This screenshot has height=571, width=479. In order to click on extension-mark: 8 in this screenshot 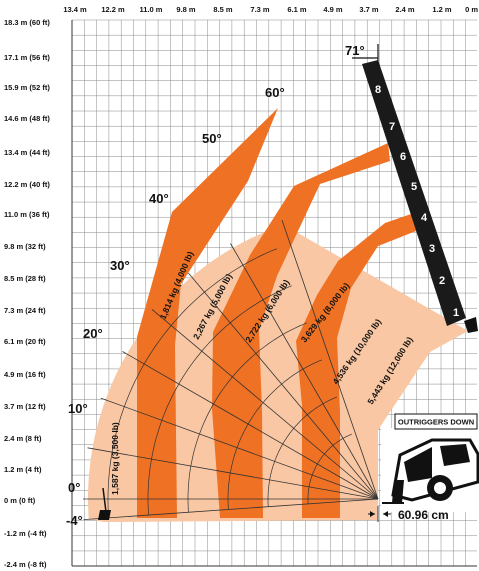, I will do `click(378, 90)`.